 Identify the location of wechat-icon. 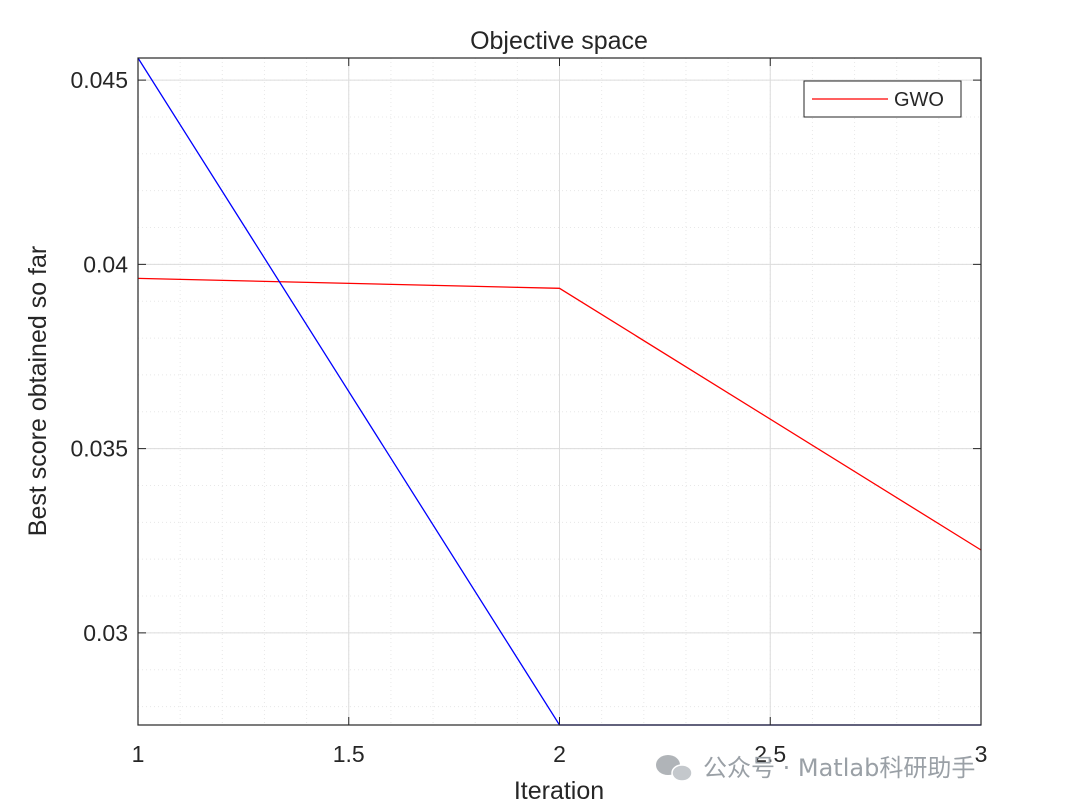
(674, 768).